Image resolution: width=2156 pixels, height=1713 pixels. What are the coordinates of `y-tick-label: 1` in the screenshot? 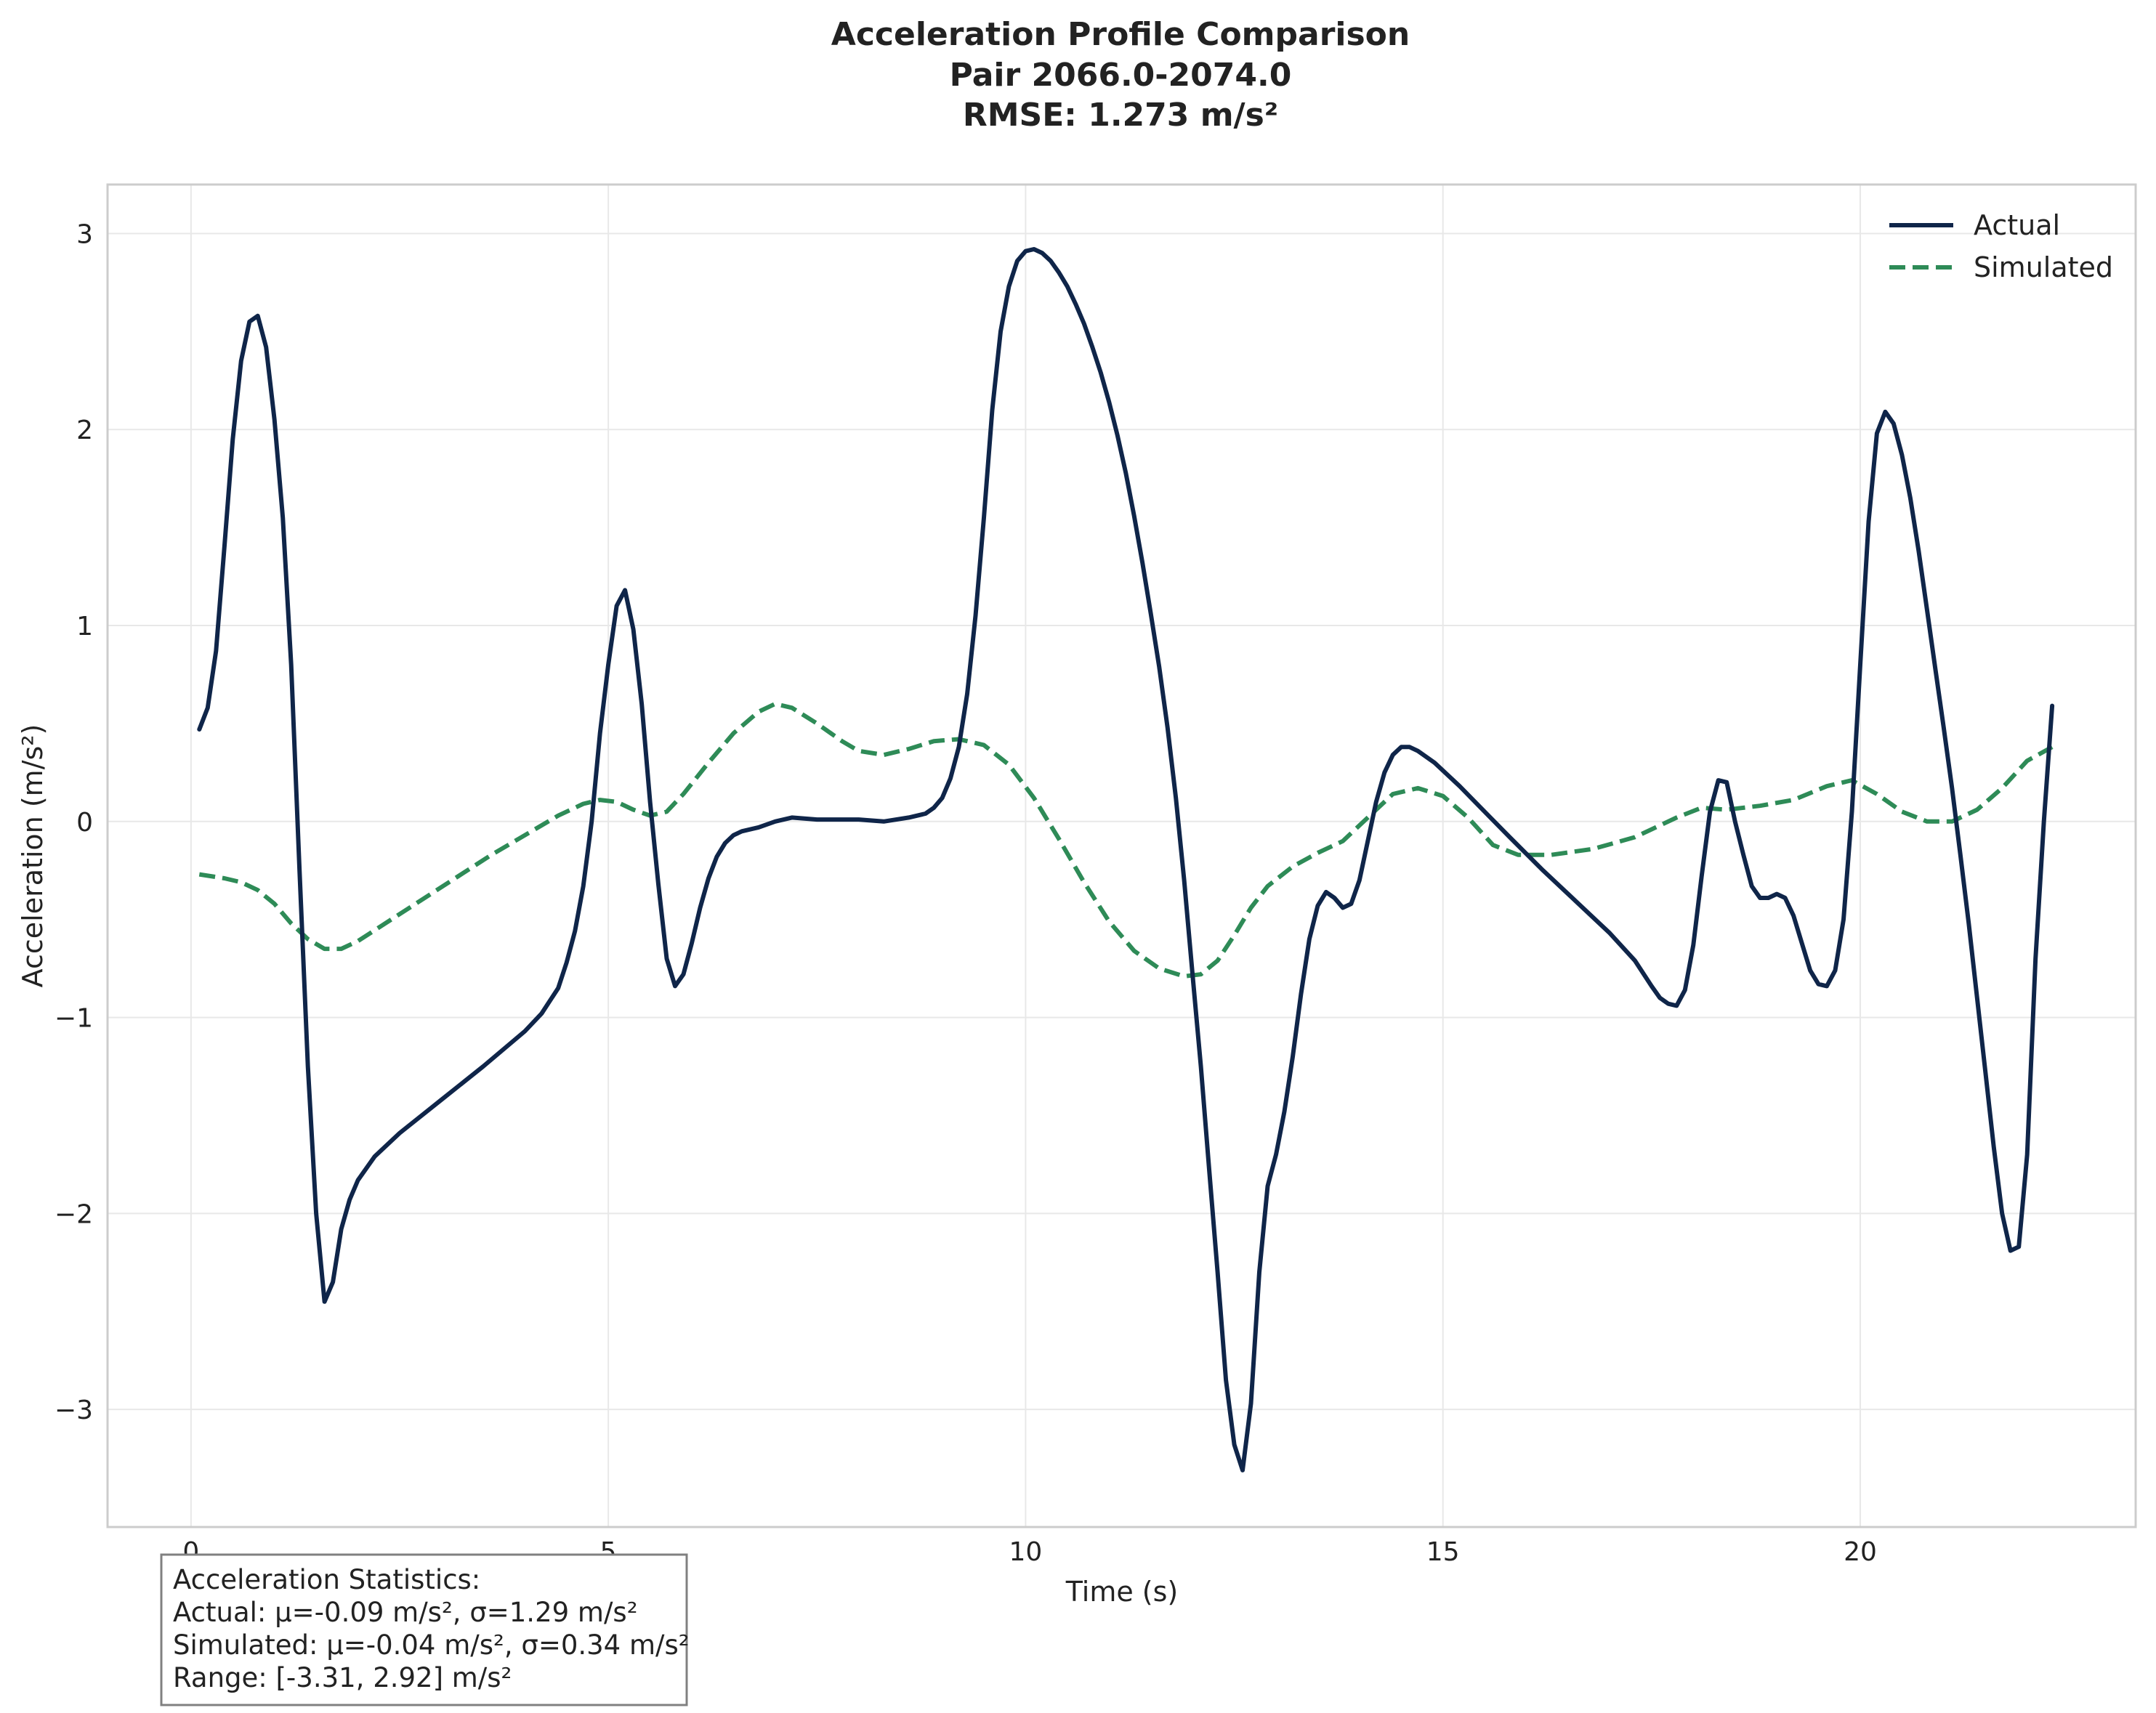 It's located at (85, 626).